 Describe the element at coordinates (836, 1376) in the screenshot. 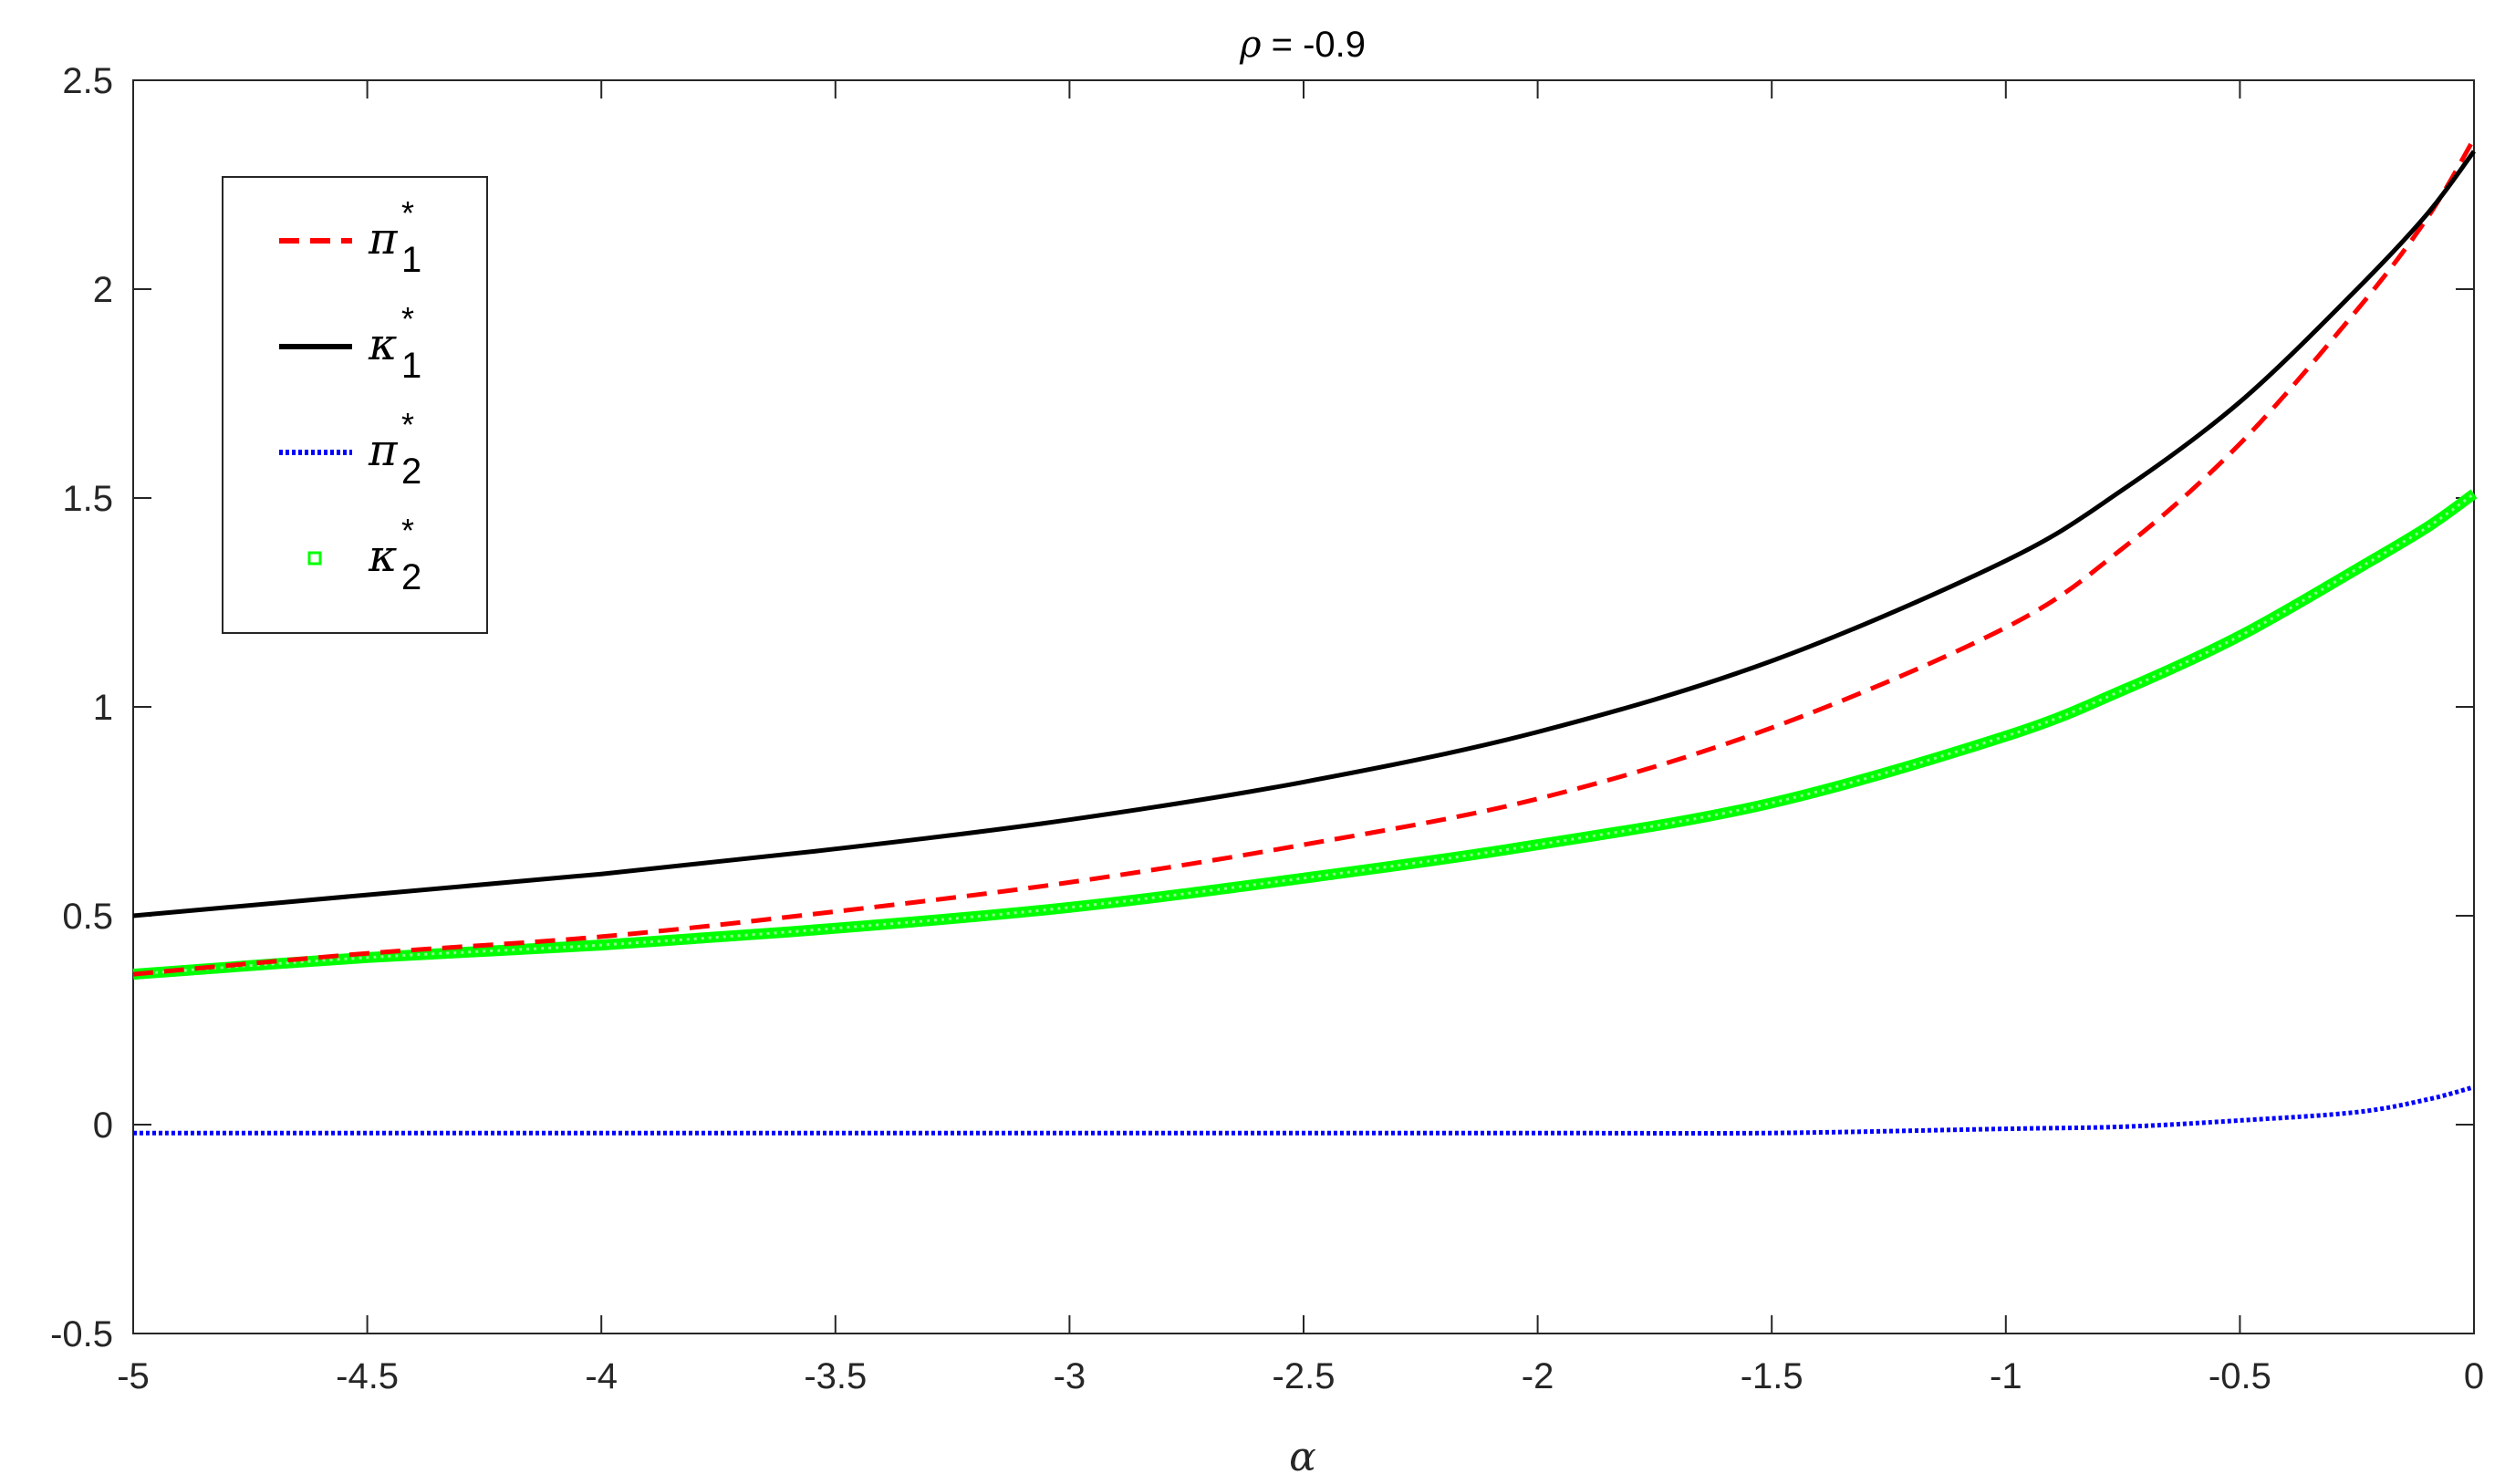

I see `x-tick-label: -3.5` at that location.